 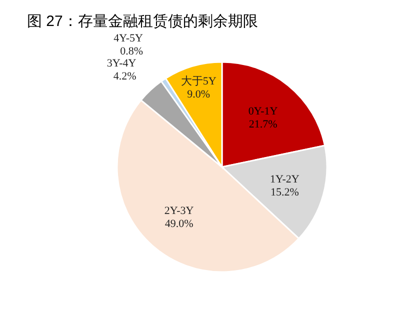 I want to click on slice-label: 大于5Y, so click(x=198, y=81).